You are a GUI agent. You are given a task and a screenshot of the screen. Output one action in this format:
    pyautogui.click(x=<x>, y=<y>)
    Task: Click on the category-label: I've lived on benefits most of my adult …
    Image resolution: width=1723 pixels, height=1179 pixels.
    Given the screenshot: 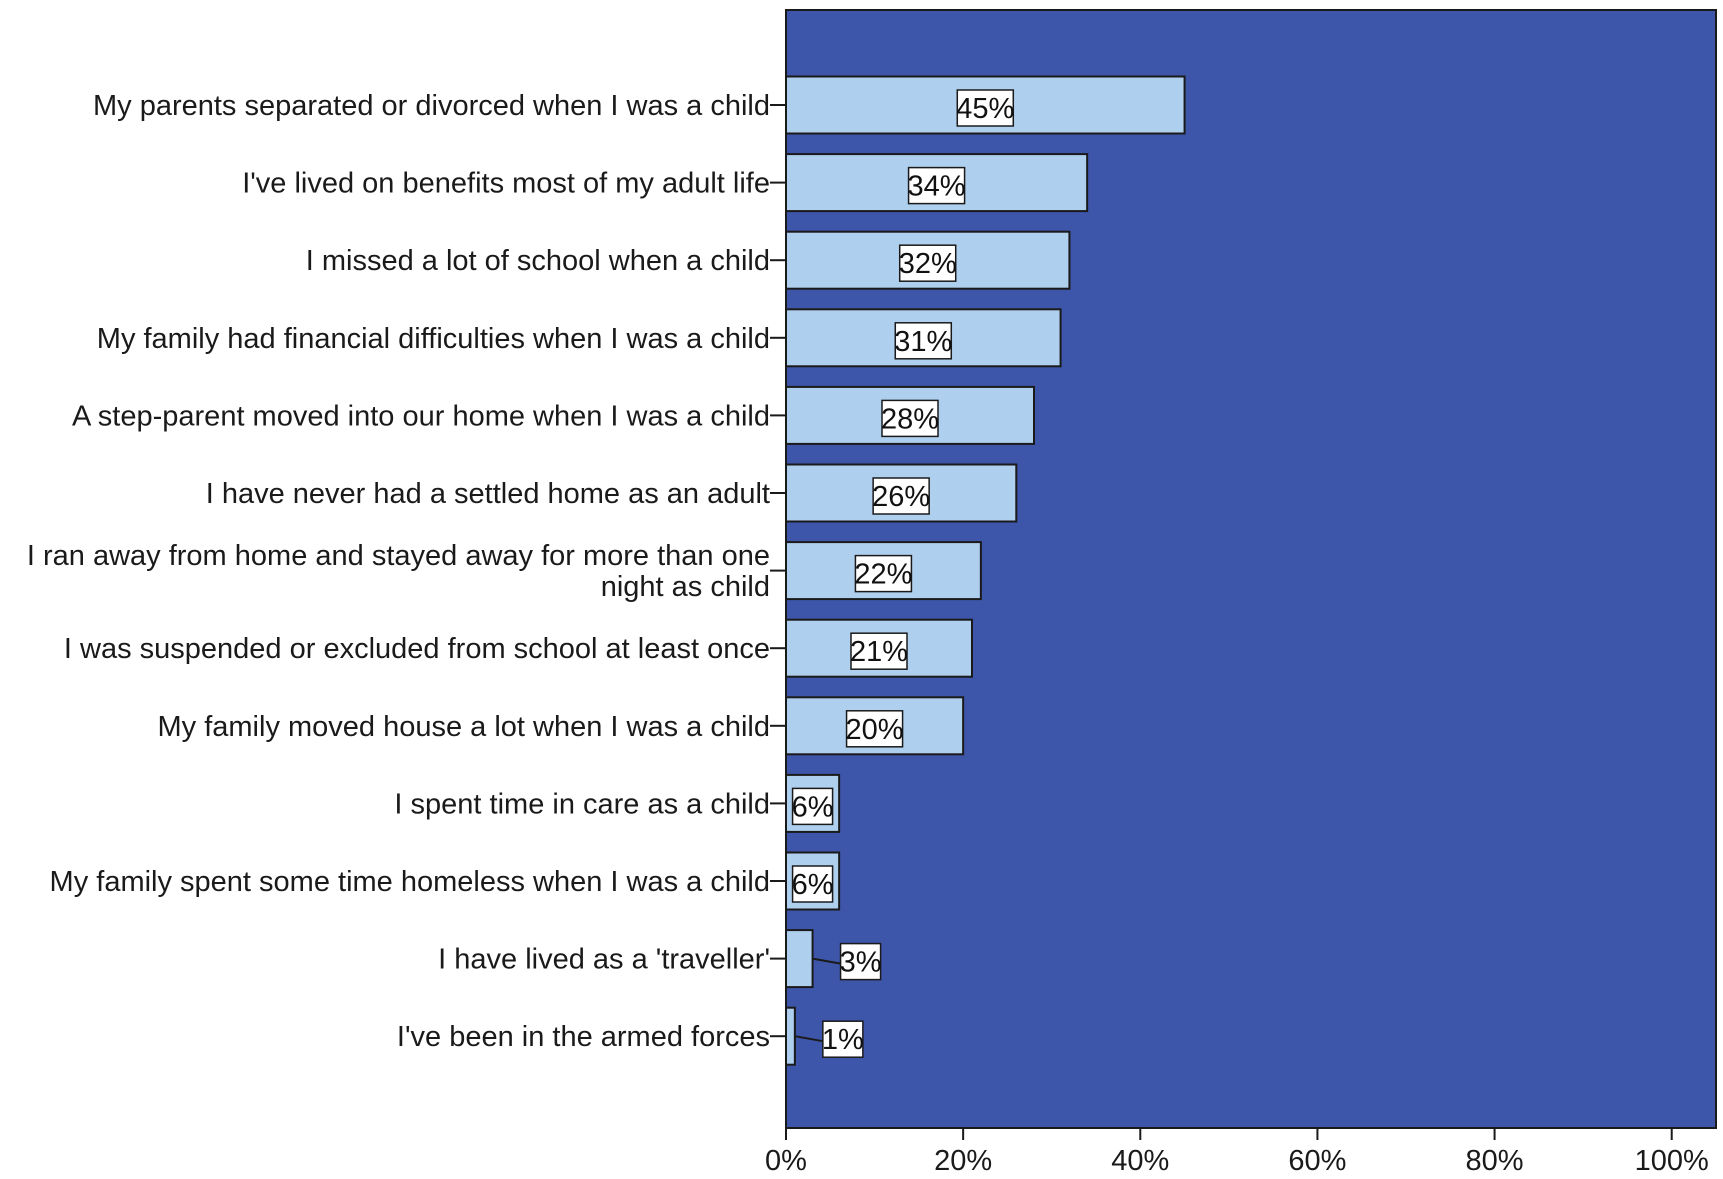 What is the action you would take?
    pyautogui.click(x=506, y=184)
    